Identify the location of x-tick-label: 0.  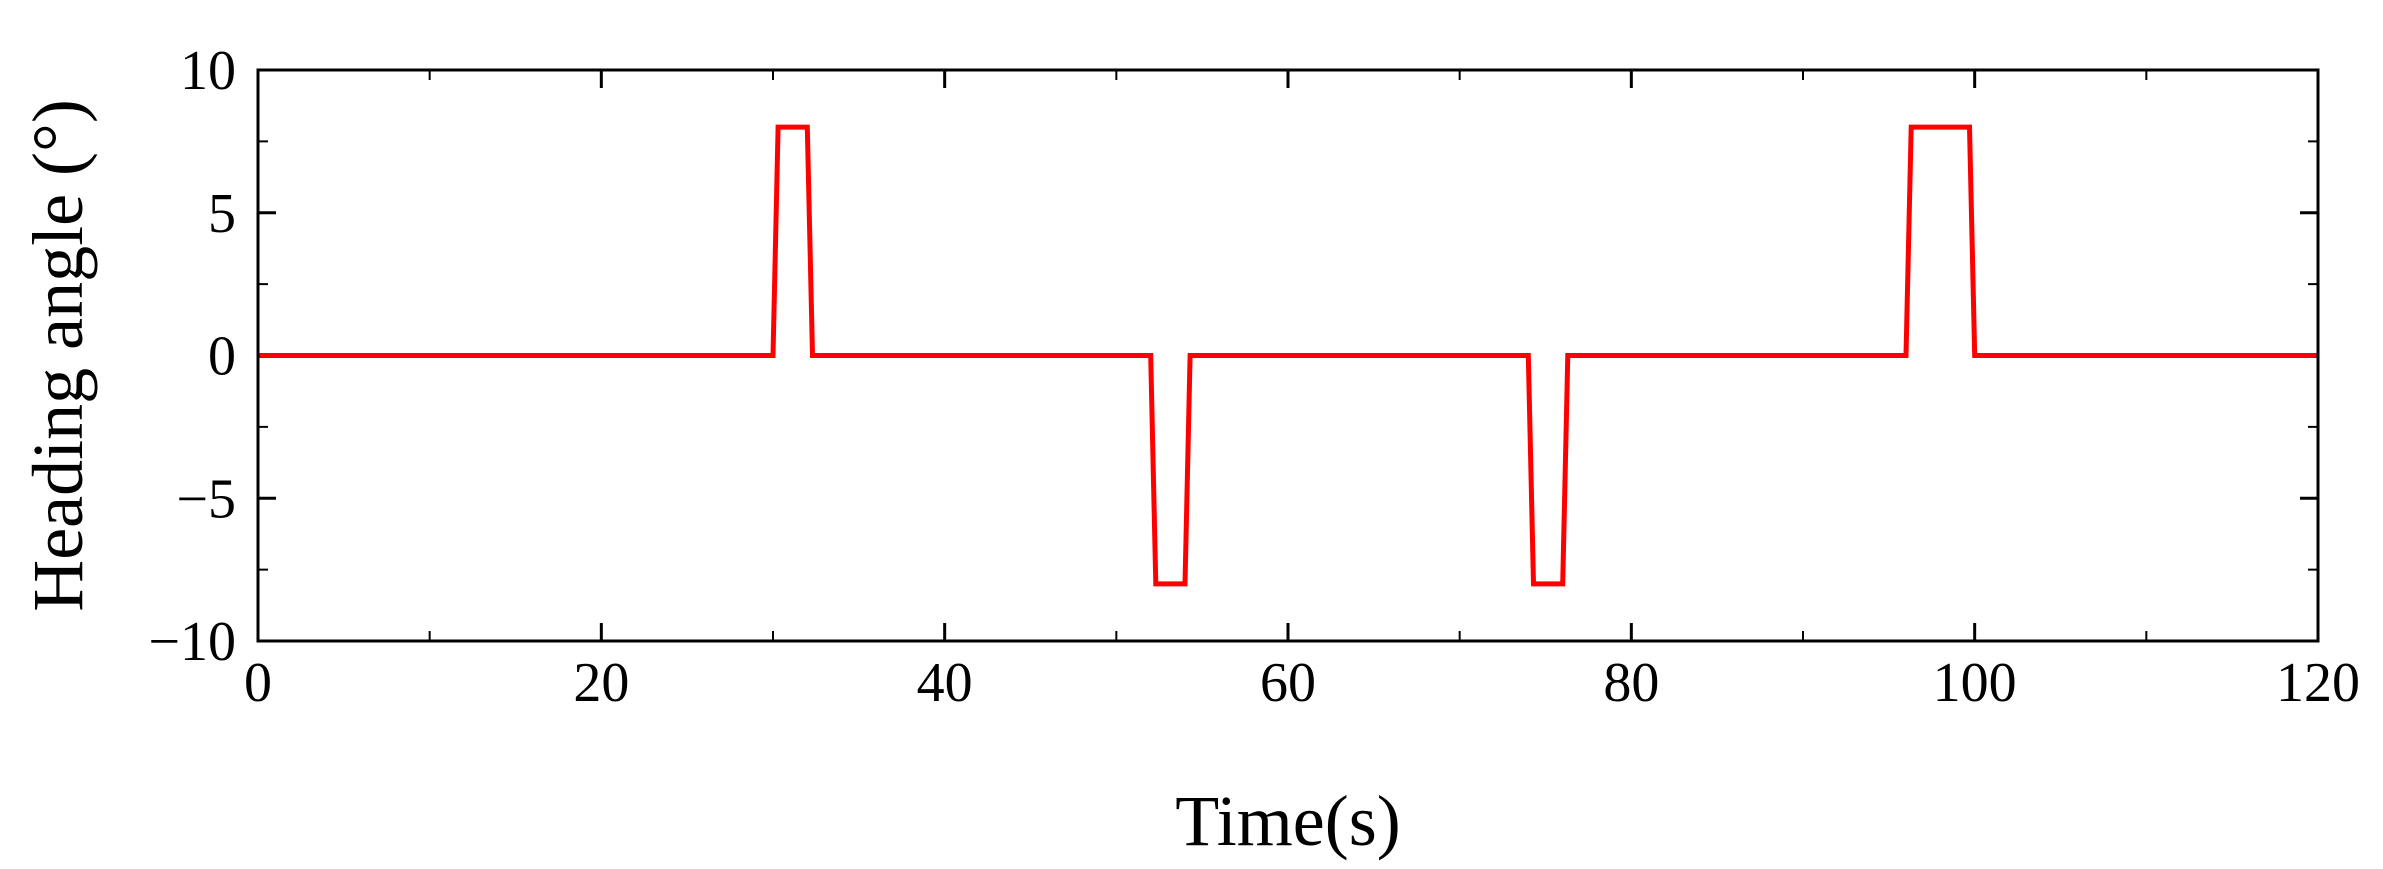
(258, 683).